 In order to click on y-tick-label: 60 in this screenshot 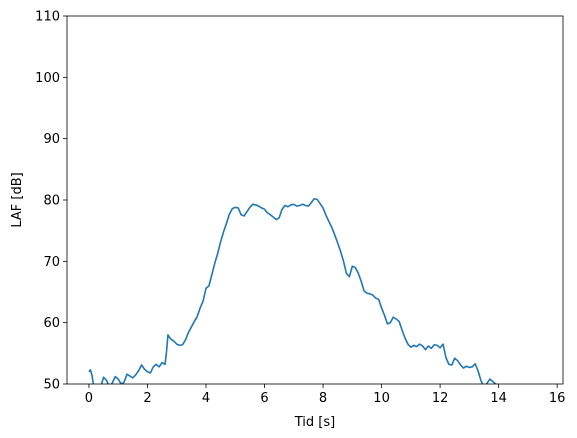, I will do `click(51, 323)`.